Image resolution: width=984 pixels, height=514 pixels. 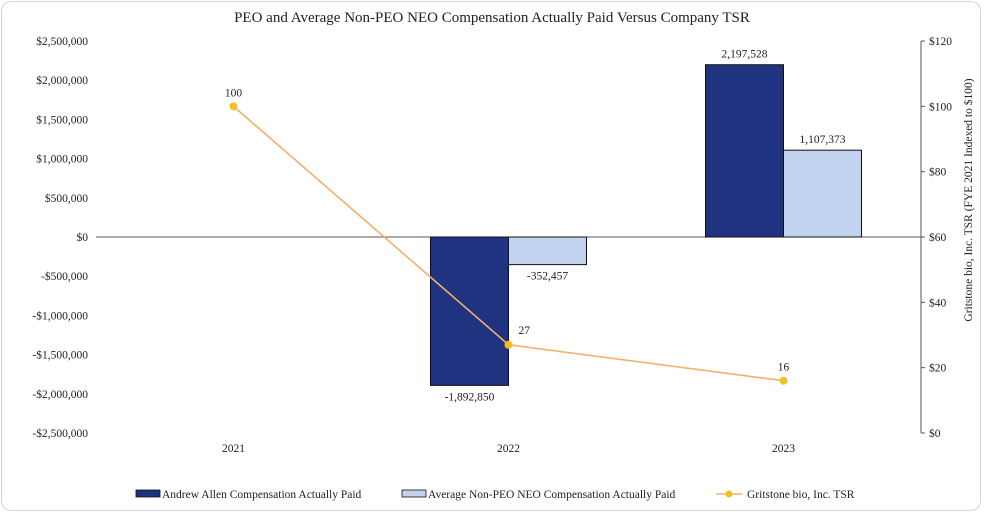 What do you see at coordinates (470, 397) in the screenshot?
I see `peo-cap-data-label: -1,892,850` at bounding box center [470, 397].